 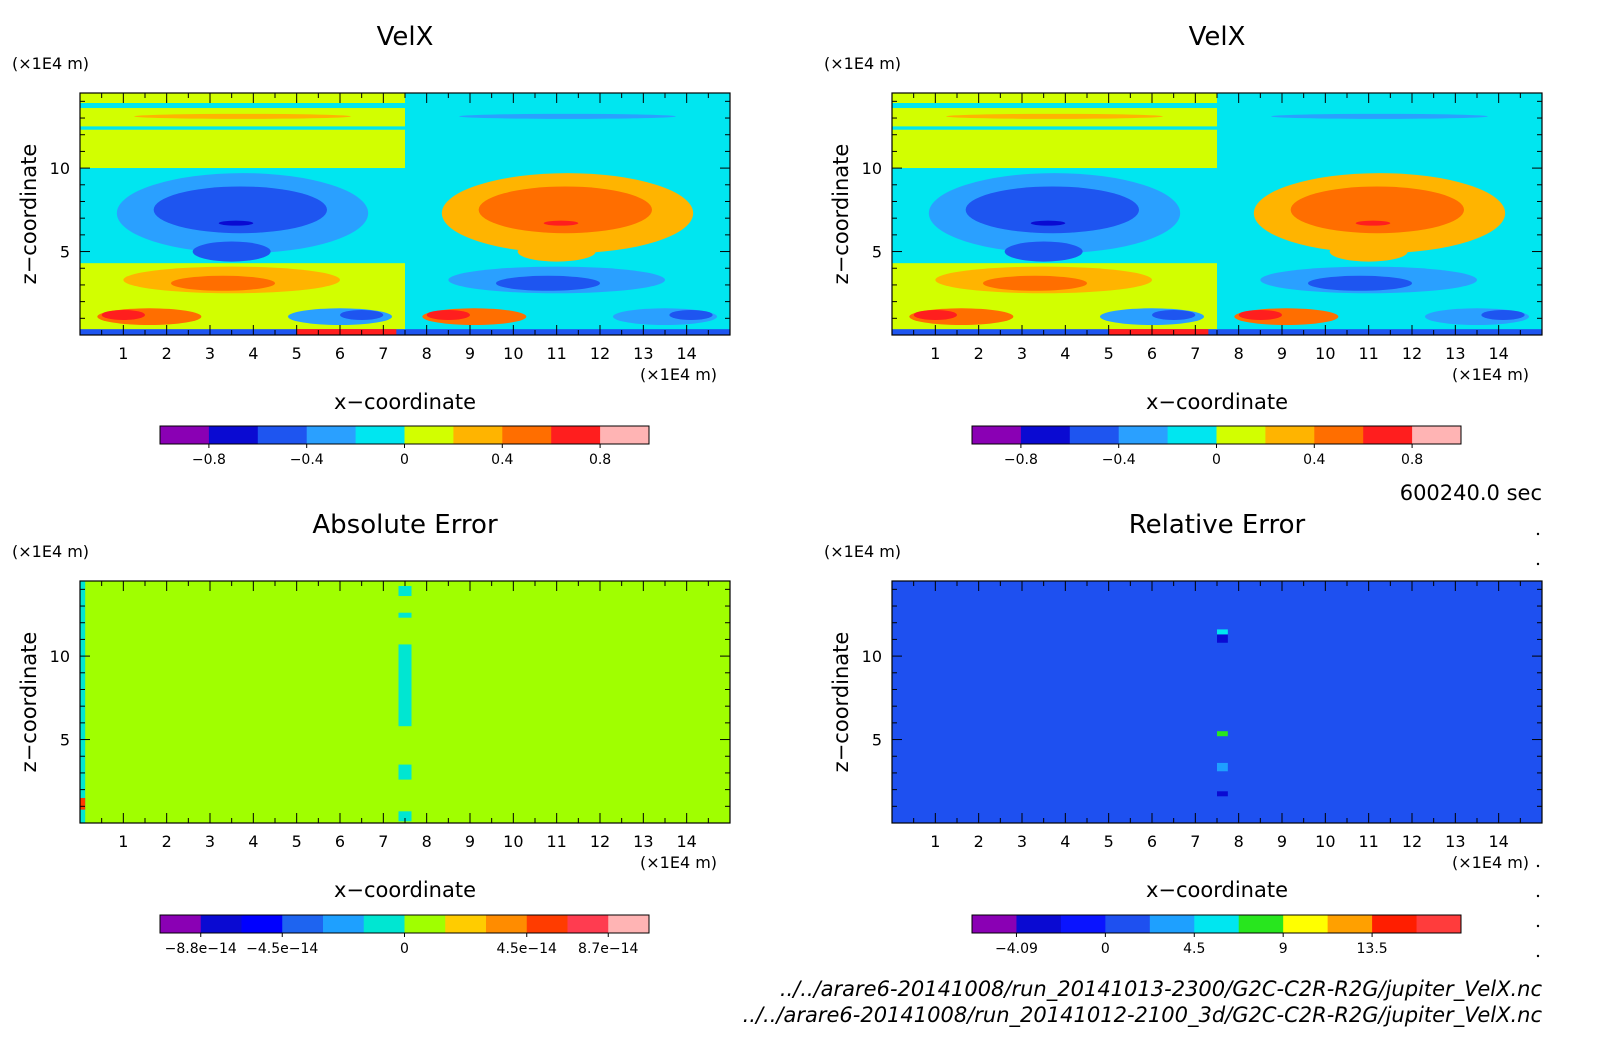 What do you see at coordinates (556, 251) in the screenshot?
I see `contour-right-lobe` at bounding box center [556, 251].